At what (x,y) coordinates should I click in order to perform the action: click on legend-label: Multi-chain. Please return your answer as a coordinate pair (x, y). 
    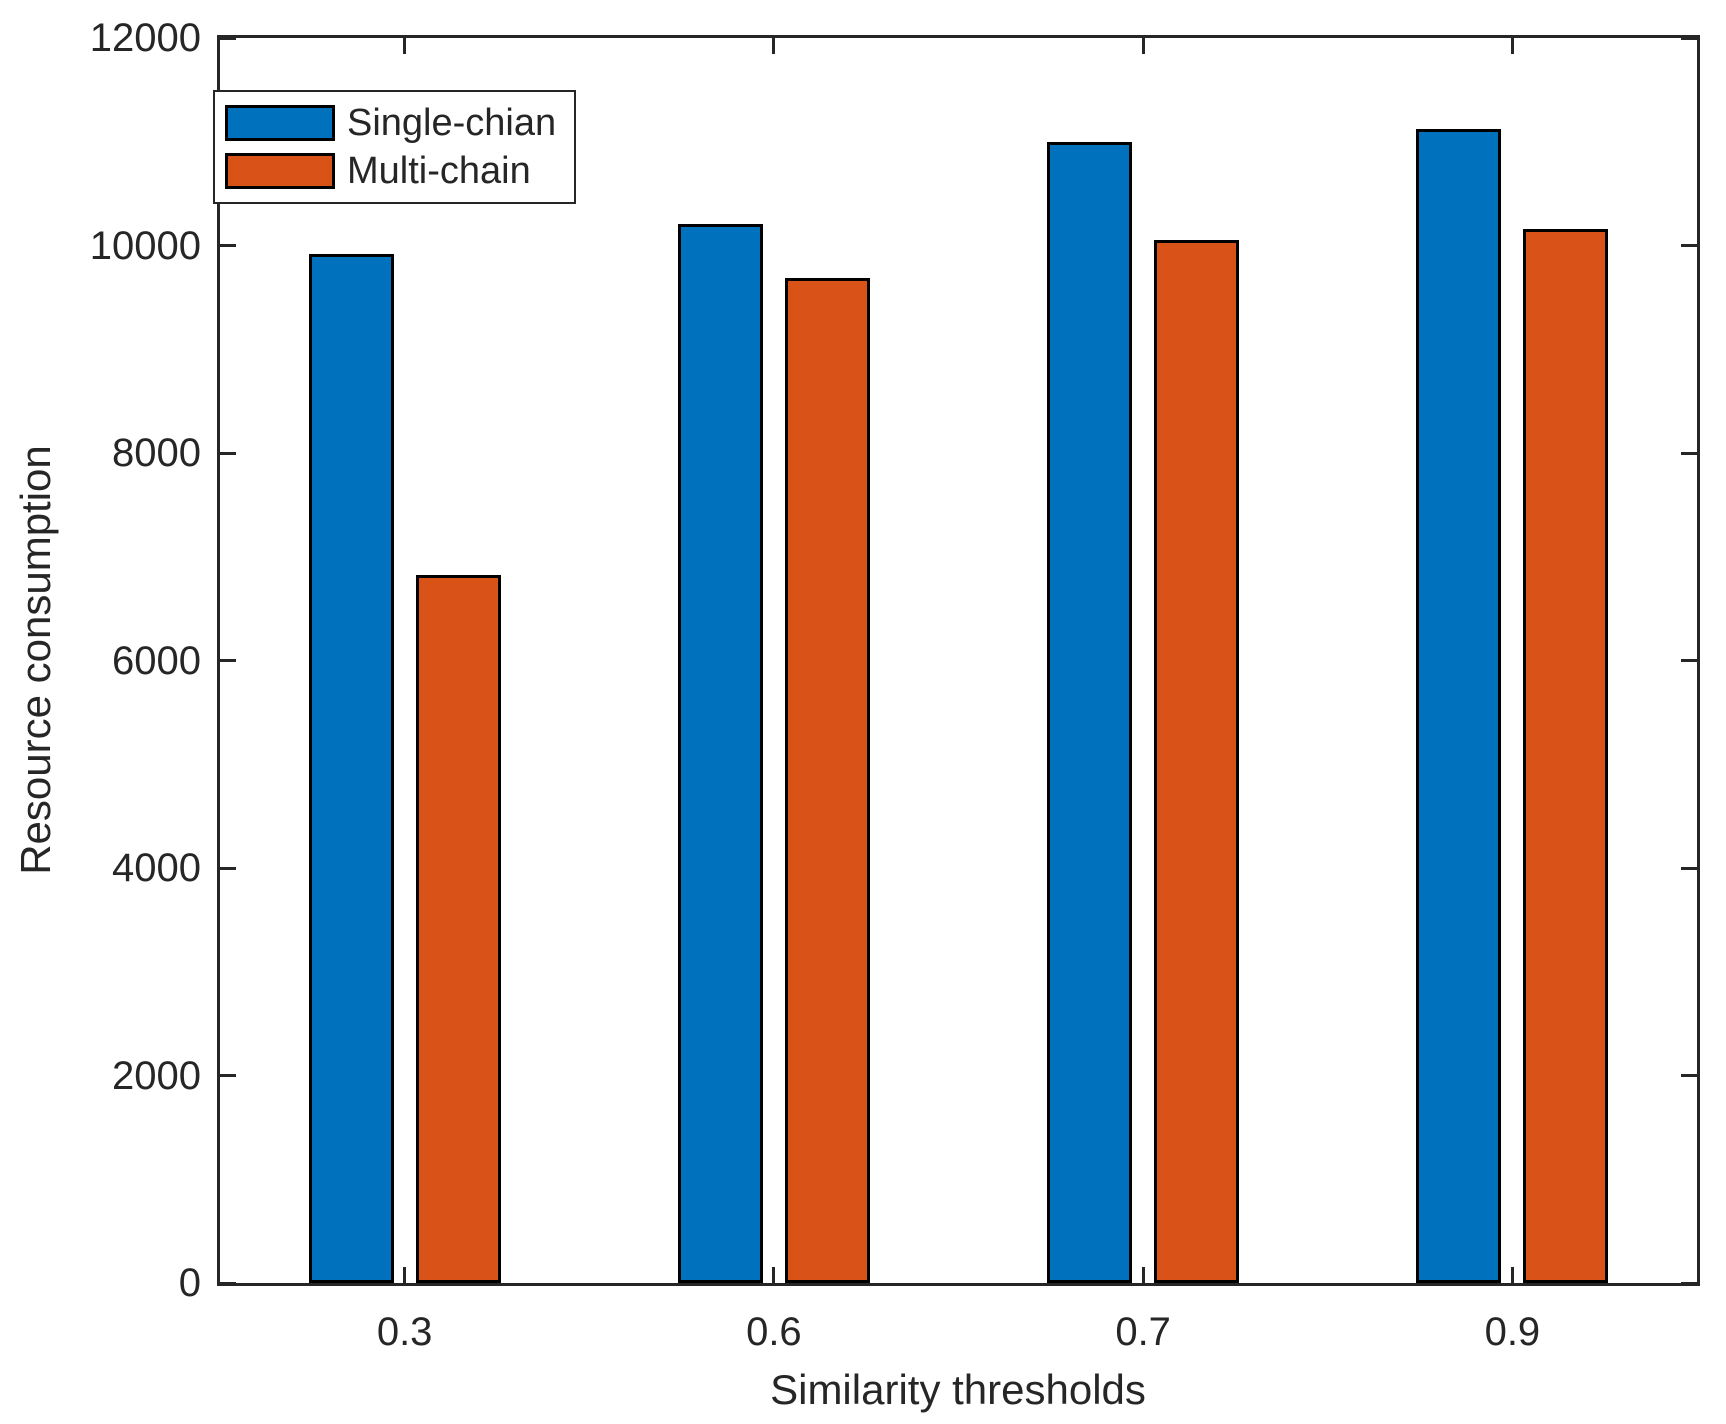
    Looking at the image, I should click on (439, 170).